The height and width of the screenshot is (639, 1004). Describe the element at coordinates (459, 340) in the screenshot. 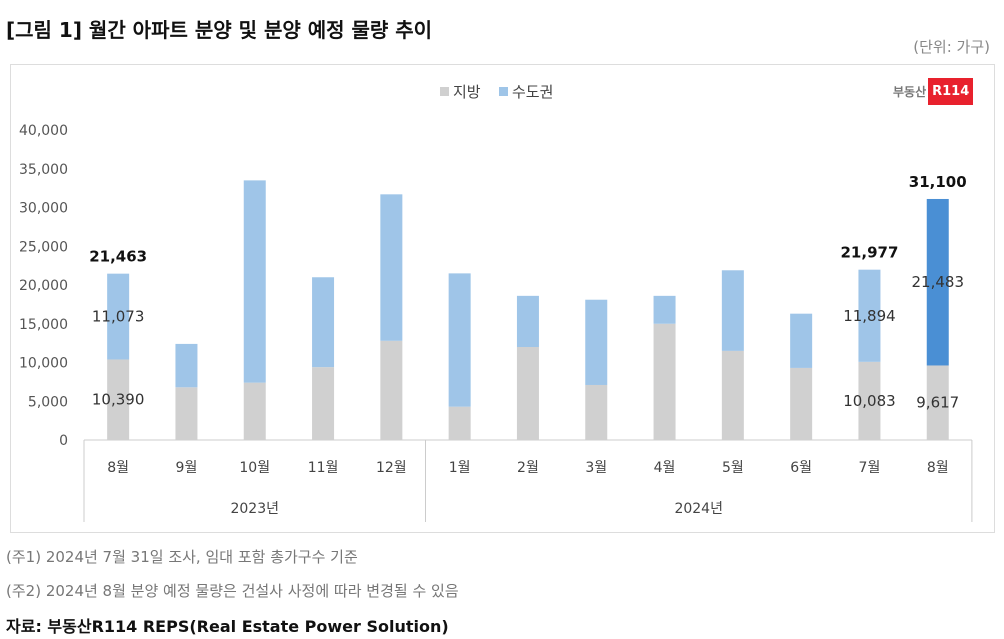

I see `bar-수도권-5` at that location.